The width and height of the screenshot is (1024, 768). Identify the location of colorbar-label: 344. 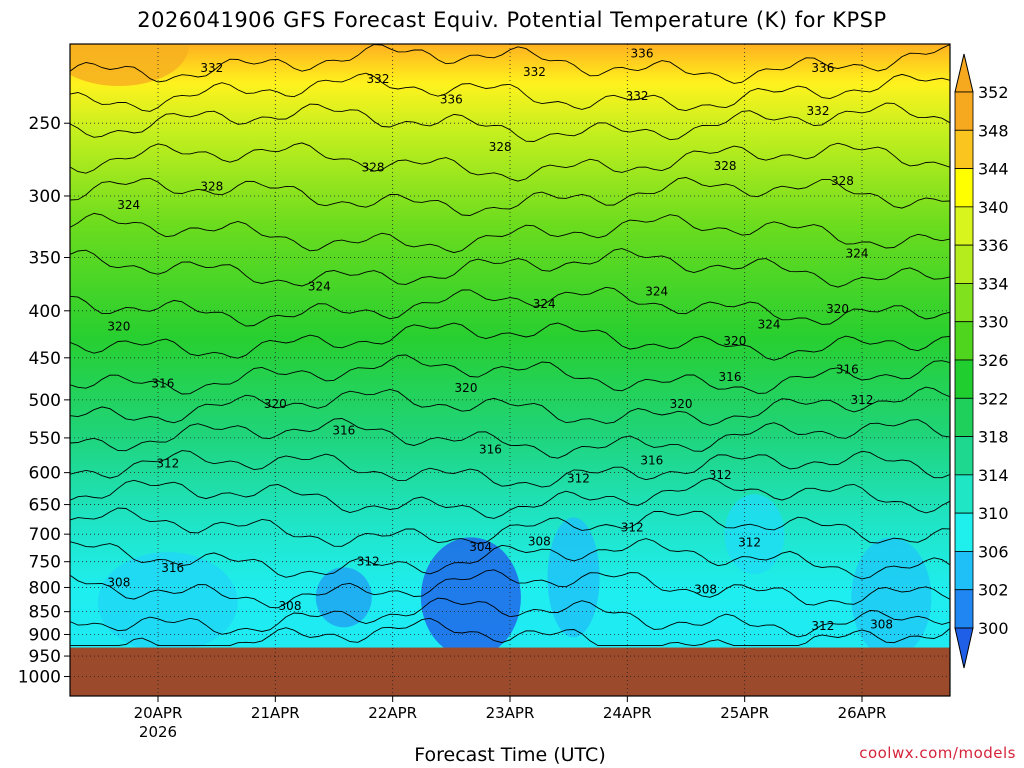
(993, 169).